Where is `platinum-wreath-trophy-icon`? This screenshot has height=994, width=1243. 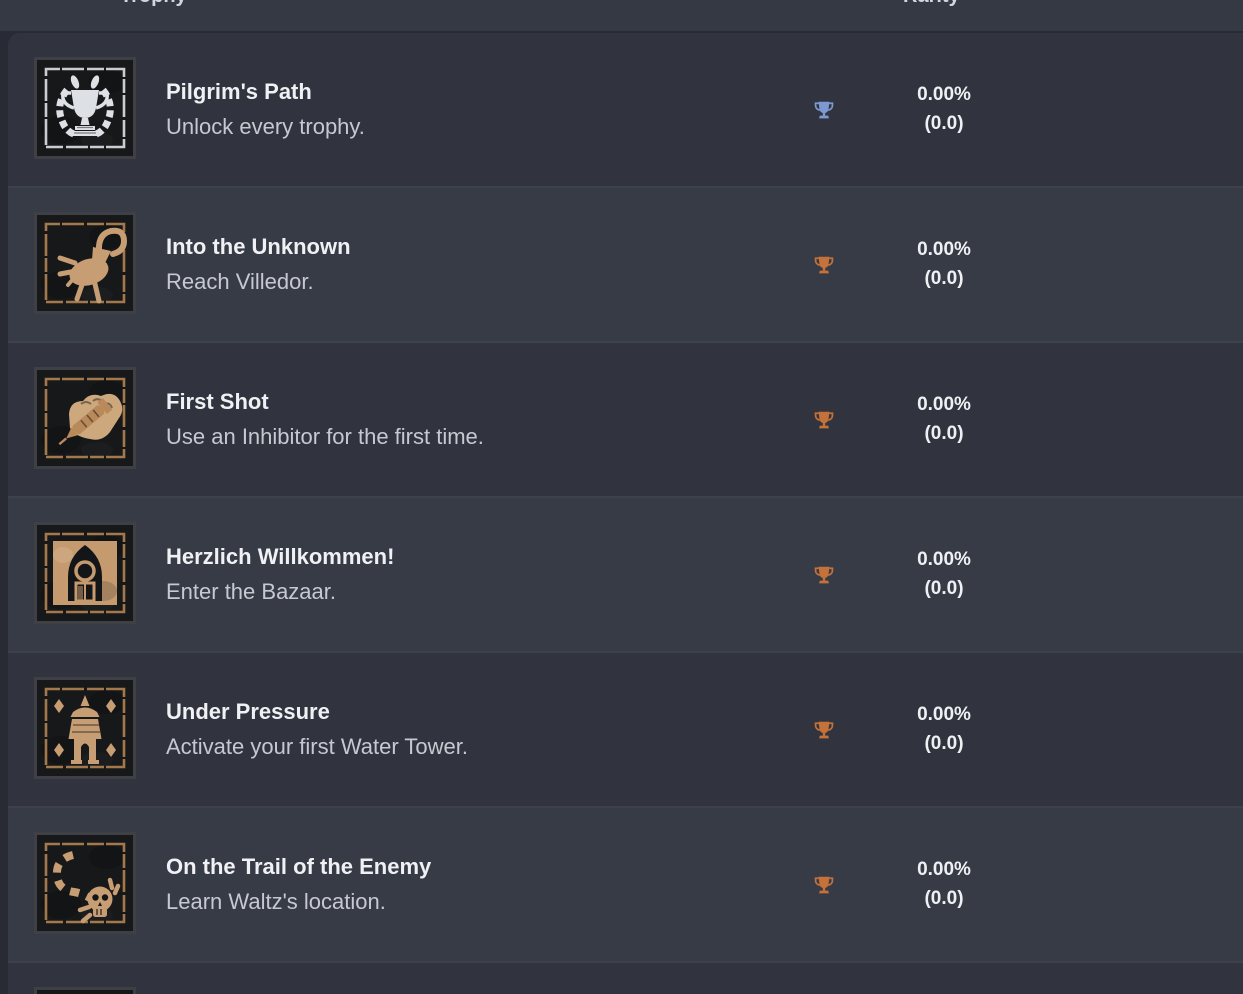
platinum-wreath-trophy-icon is located at coordinates (85, 108).